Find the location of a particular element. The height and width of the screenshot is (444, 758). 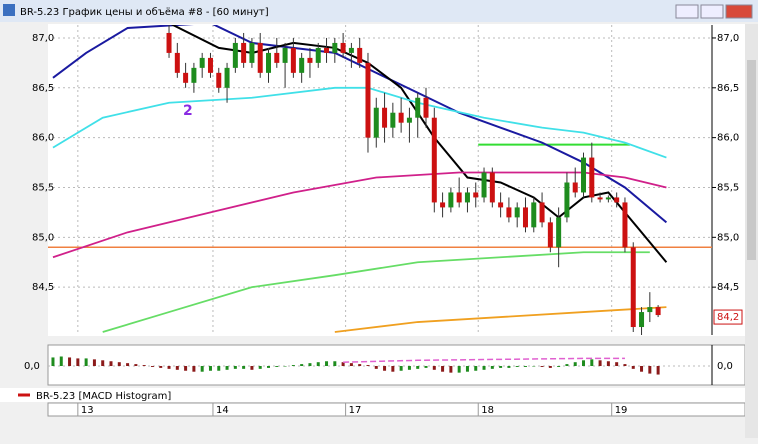

last-price-box is located at coordinates (728, 317).